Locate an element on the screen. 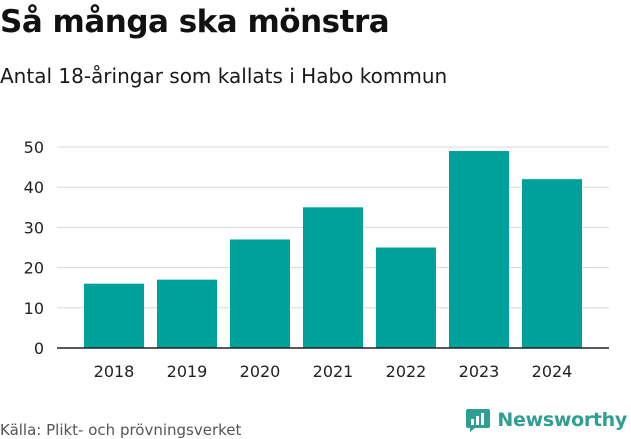 This screenshot has width=631, height=439. y-tick-label: 20 is located at coordinates (34, 268).